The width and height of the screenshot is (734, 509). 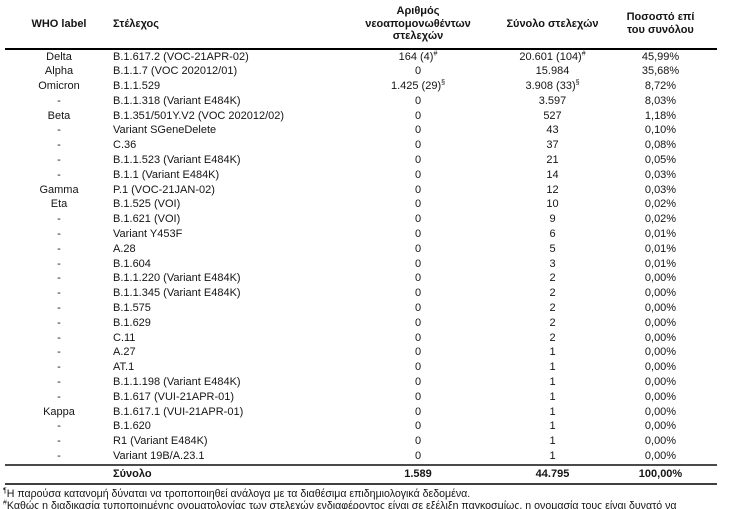 I want to click on table-row: - Variant 19B/A.23.1 0 1 0,00%, so click(x=361, y=457).